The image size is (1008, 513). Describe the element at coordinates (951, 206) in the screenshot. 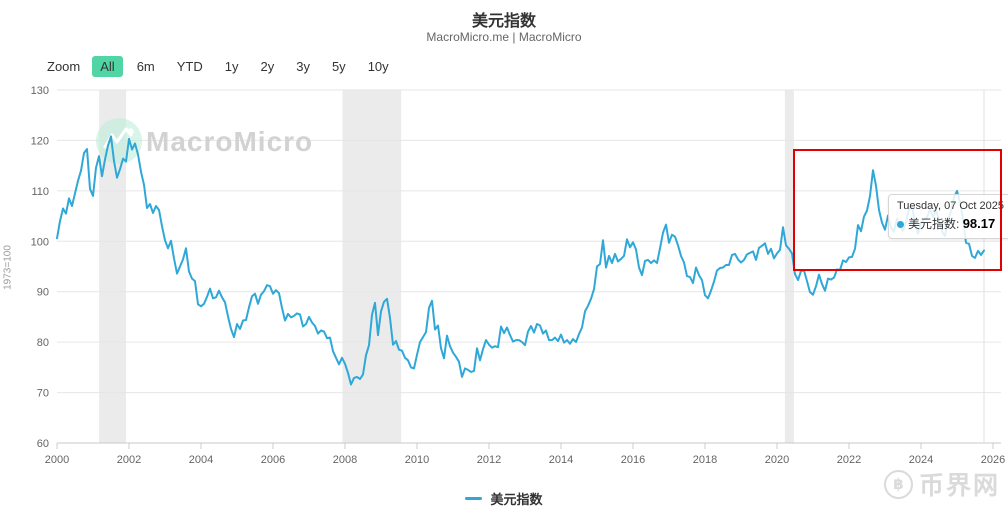

I see `tooltip-date: Tuesday, 07 Oct 2025` at that location.